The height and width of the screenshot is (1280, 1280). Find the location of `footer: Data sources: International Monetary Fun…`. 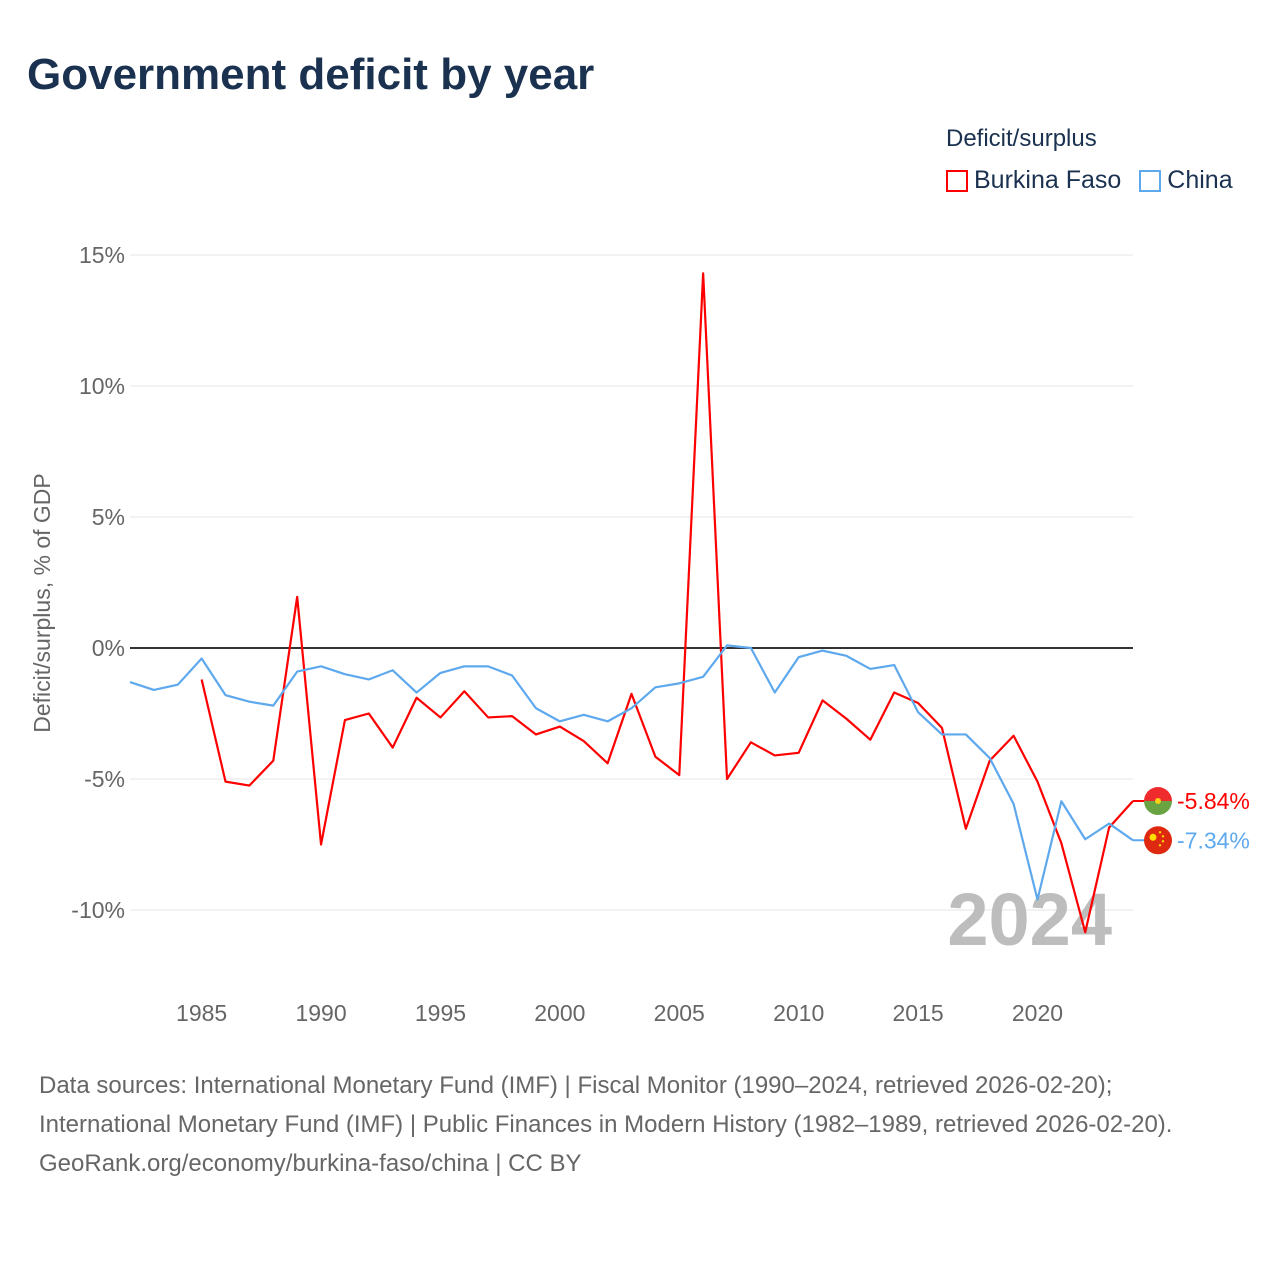

footer: Data sources: International Monetary Fun… is located at coordinates (639, 1124).